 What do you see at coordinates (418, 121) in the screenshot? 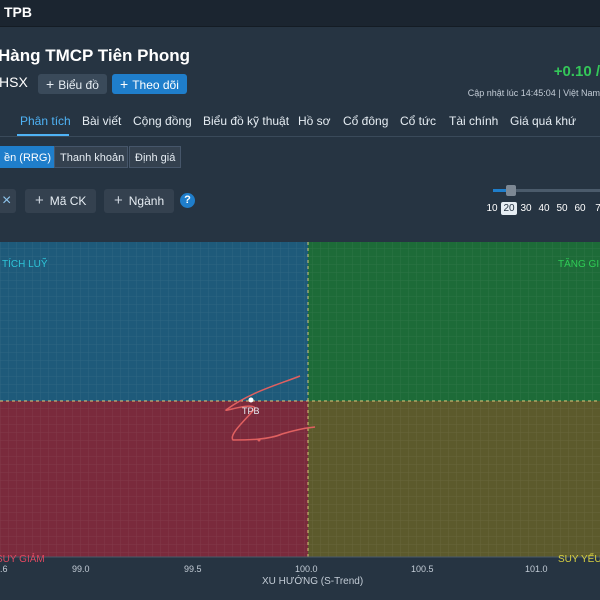
I see `tab-dividends: Cổ tức` at bounding box center [418, 121].